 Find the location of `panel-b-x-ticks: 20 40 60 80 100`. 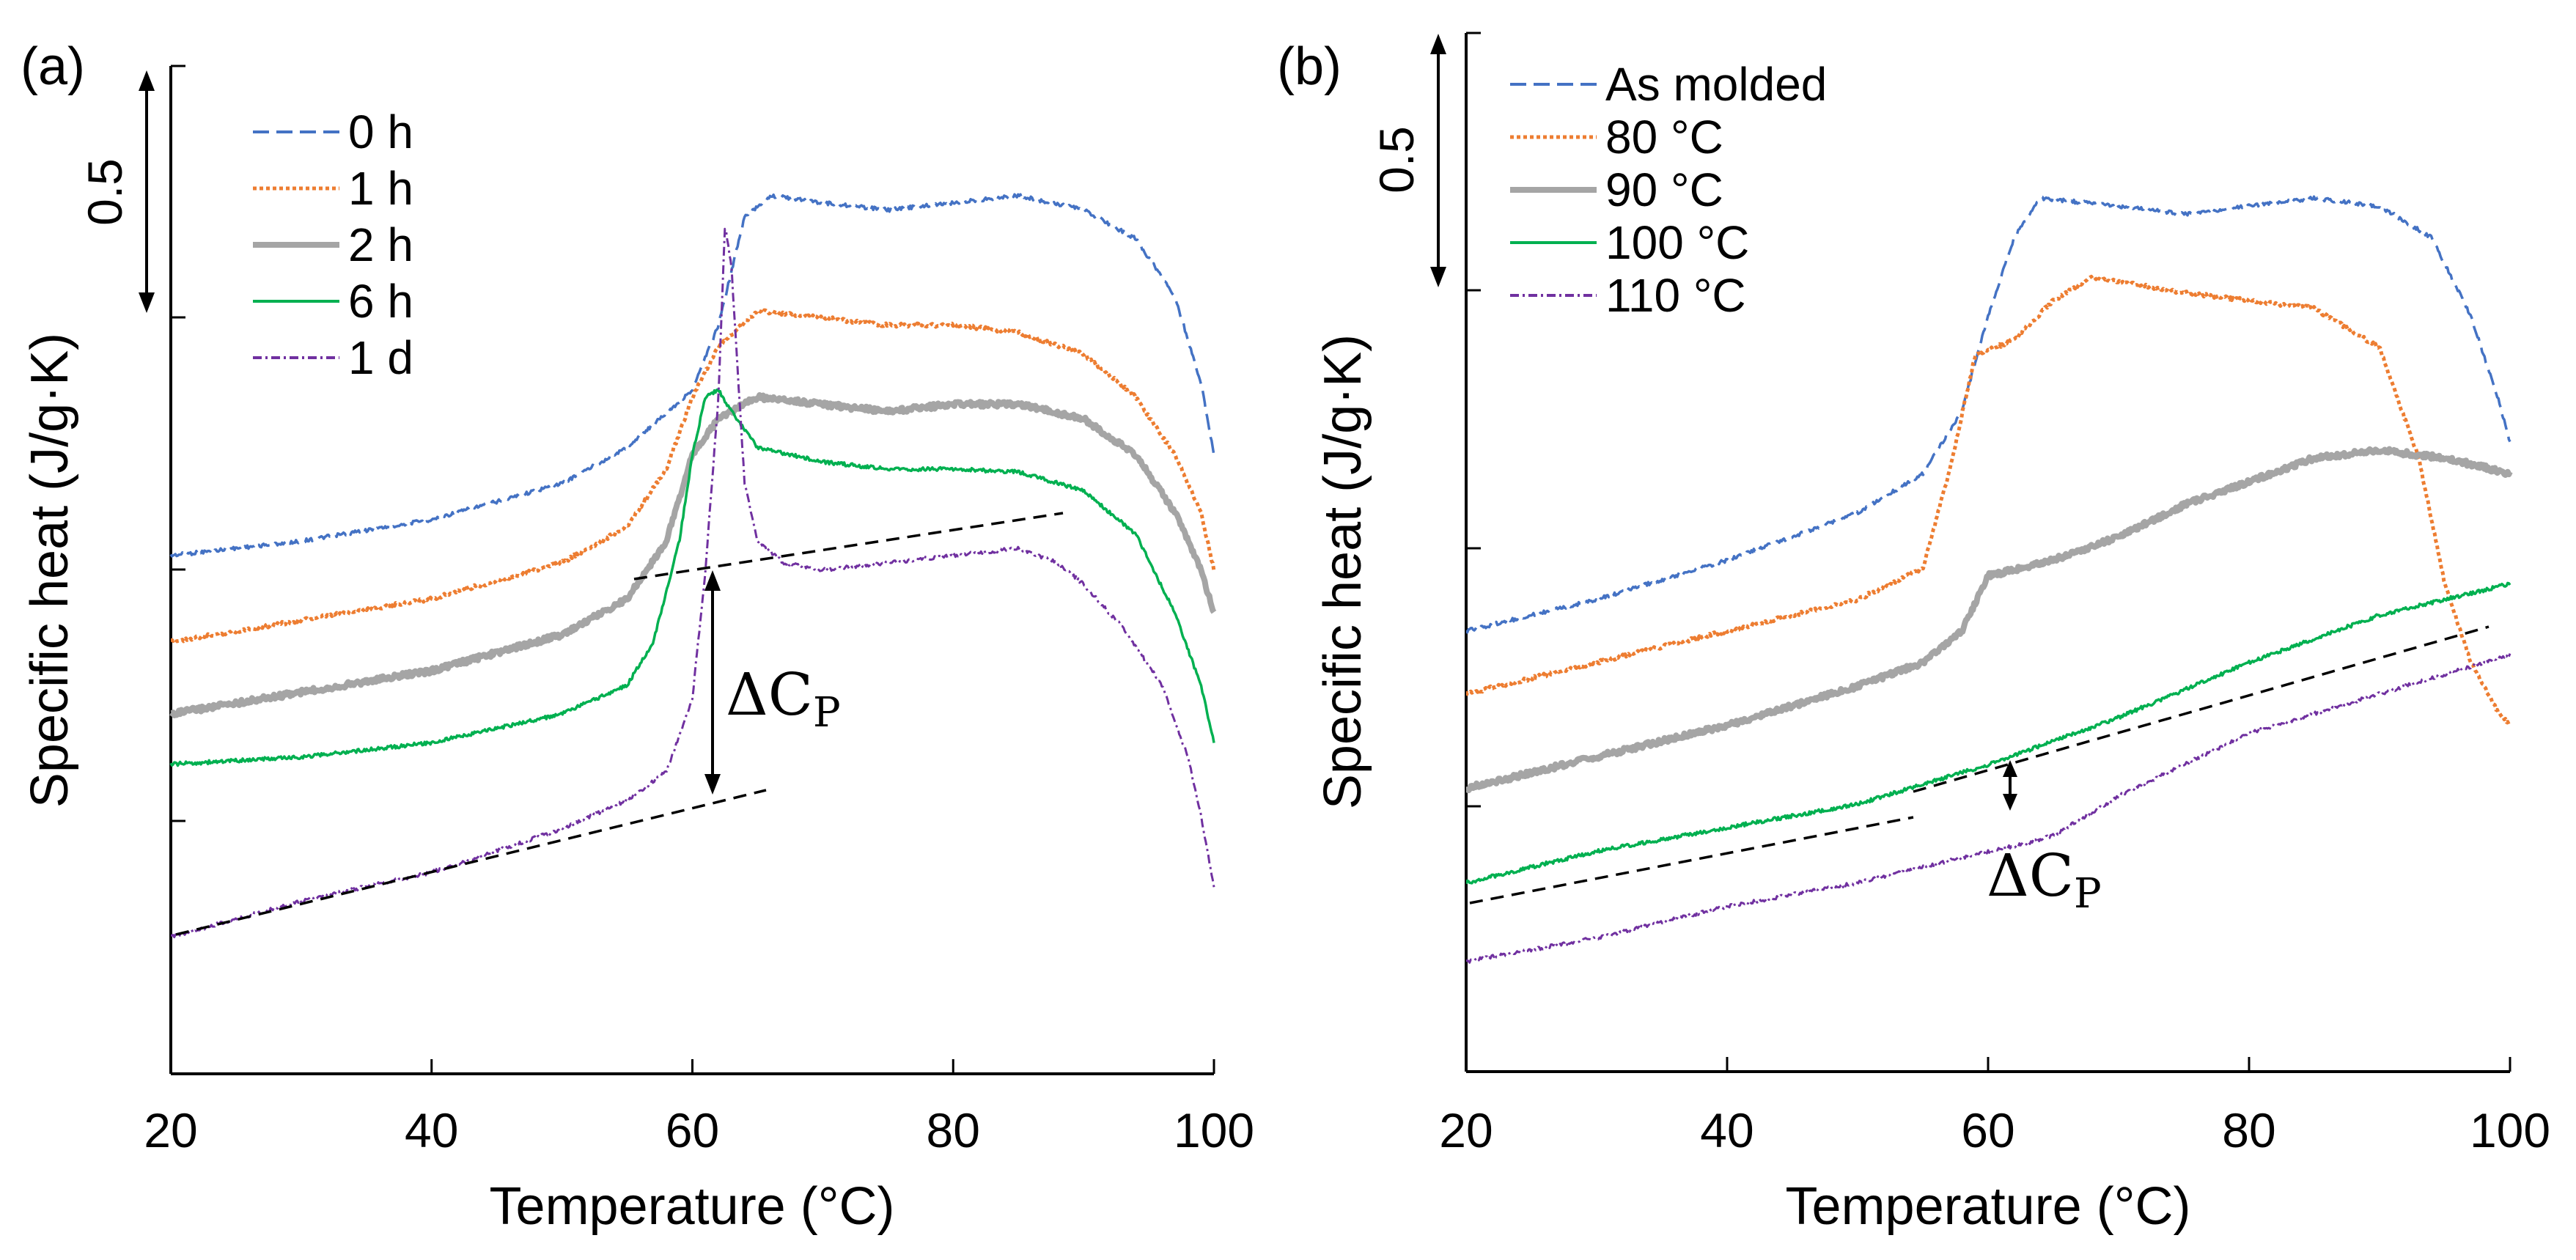

panel-b-x-ticks: 20 40 60 80 100 is located at coordinates (1994, 1107).